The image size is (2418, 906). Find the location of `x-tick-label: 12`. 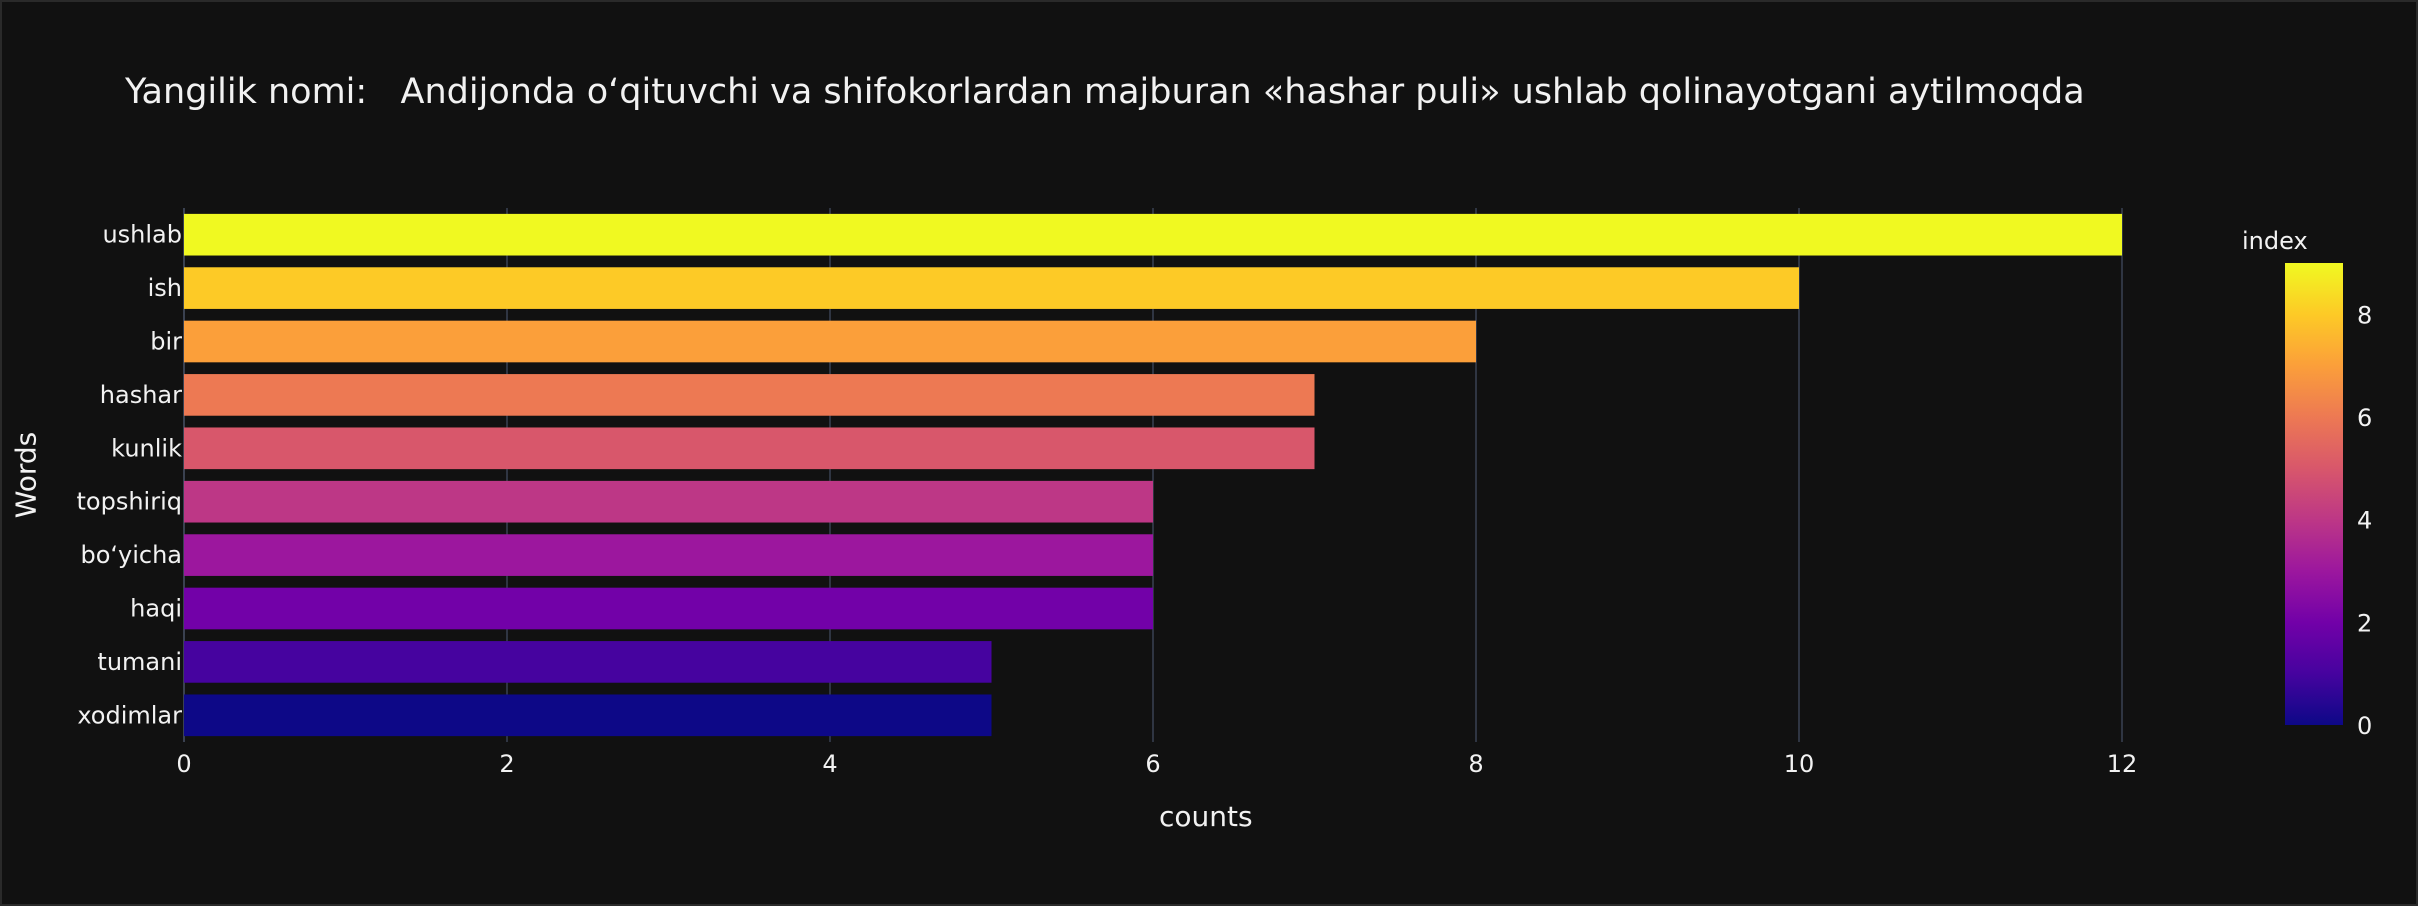

x-tick-label: 12 is located at coordinates (2122, 764).